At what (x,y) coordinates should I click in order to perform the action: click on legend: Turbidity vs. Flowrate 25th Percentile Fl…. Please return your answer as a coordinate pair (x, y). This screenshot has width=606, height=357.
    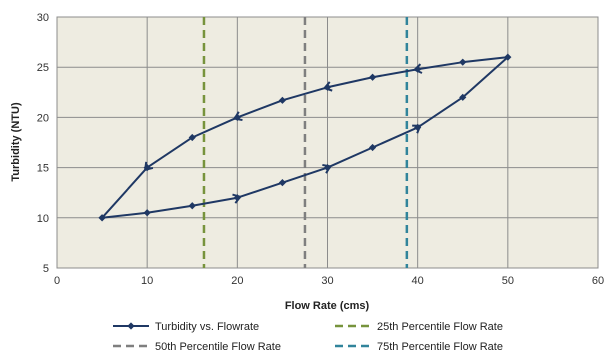
    Looking at the image, I should click on (308, 337).